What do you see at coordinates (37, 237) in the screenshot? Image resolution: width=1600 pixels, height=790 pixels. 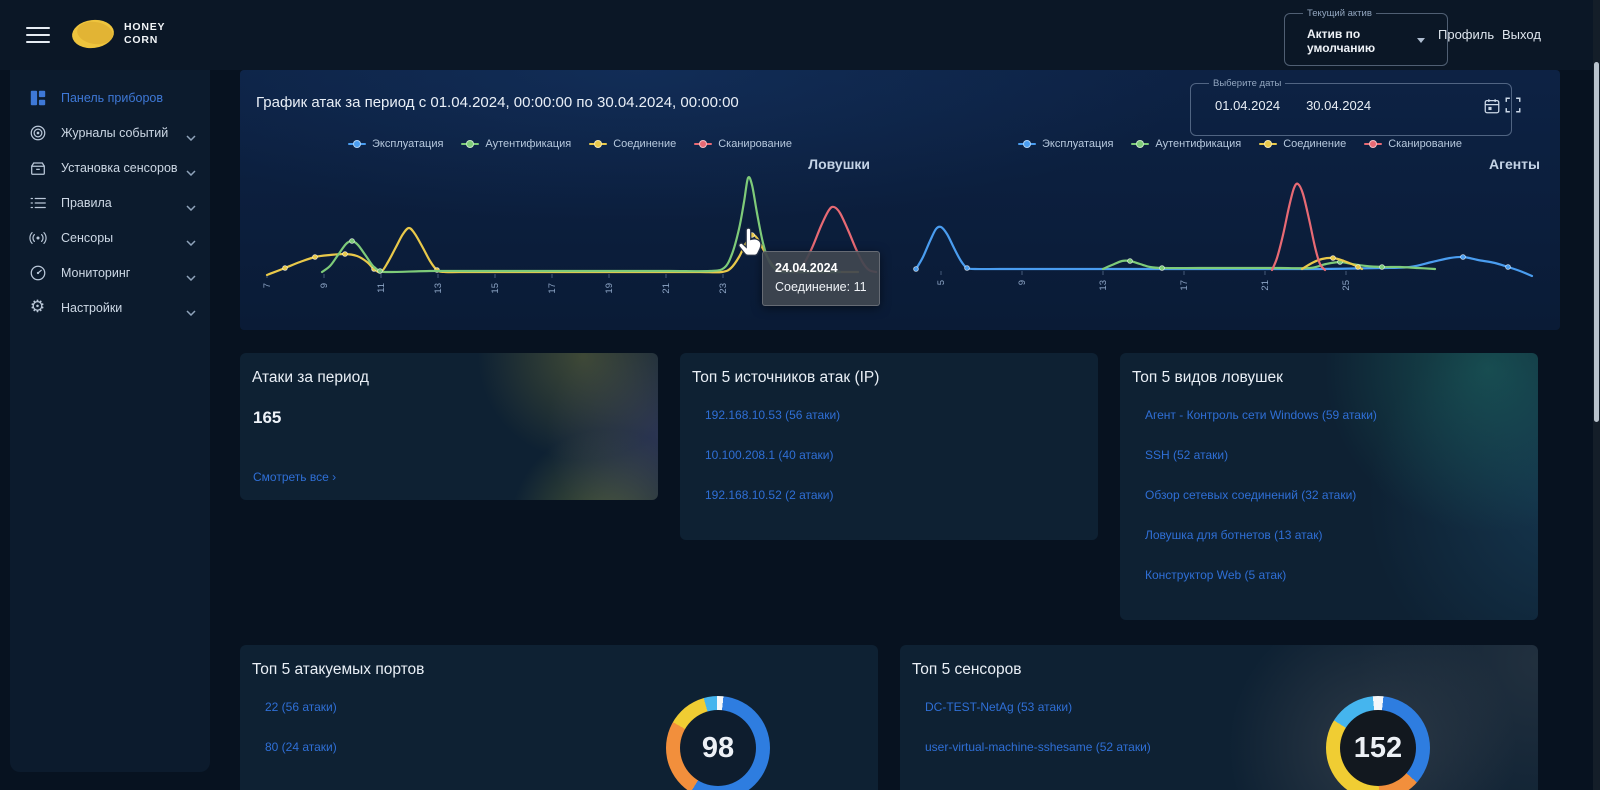 I see `sensors-icon` at bounding box center [37, 237].